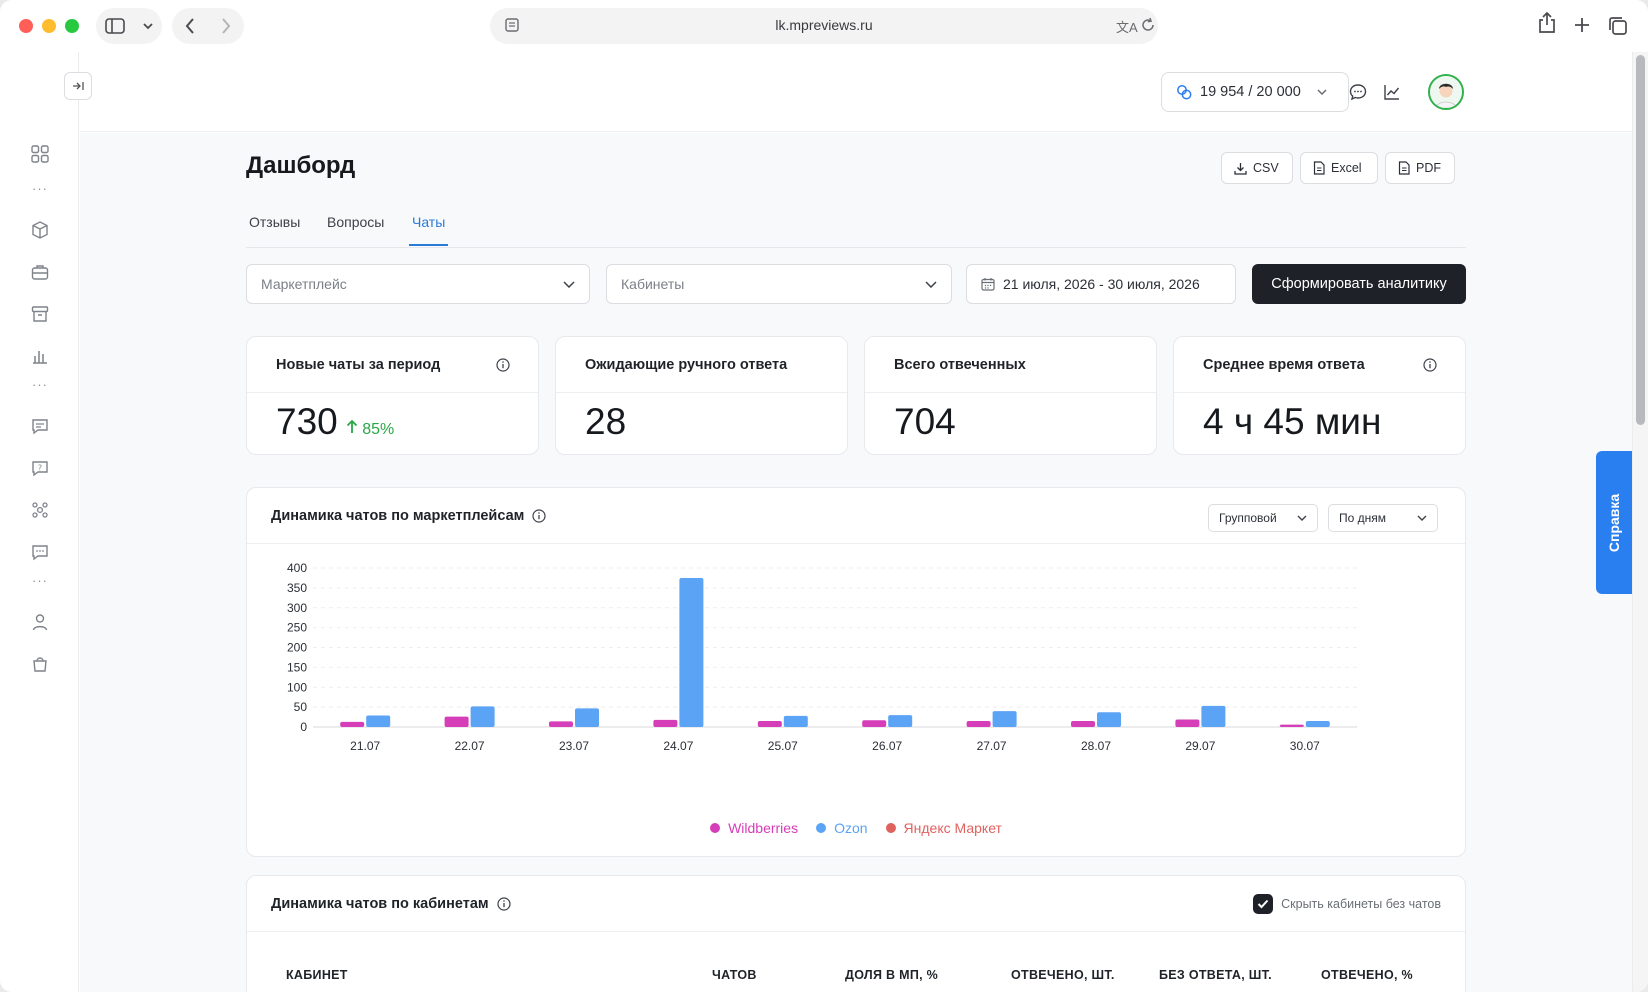 The width and height of the screenshot is (1648, 992). I want to click on legend-label: Ozon, so click(851, 828).